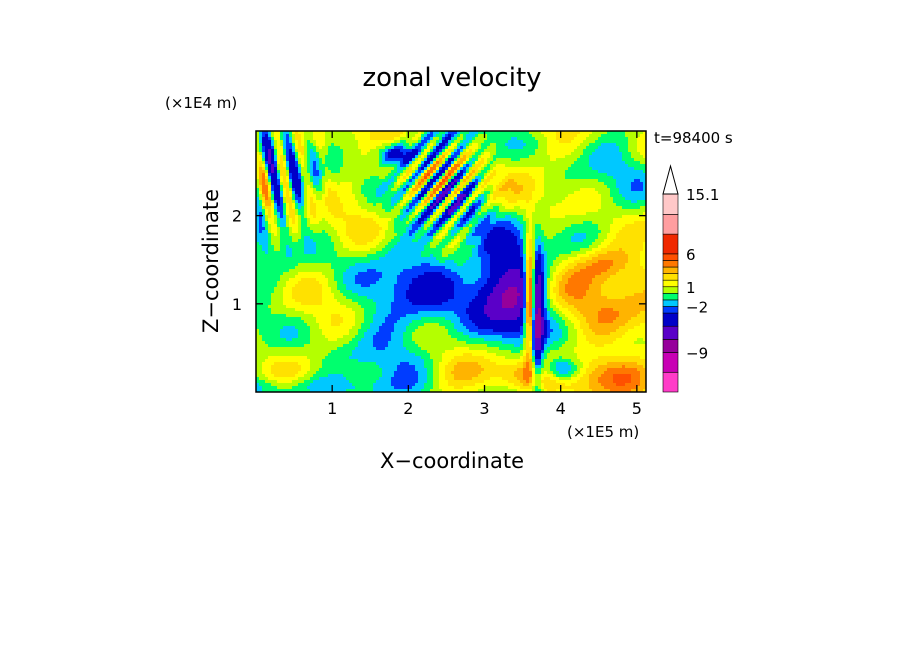 This screenshot has width=904, height=654. I want to click on colorbar: 15.1 6 1−2 −9, so click(690, 278).